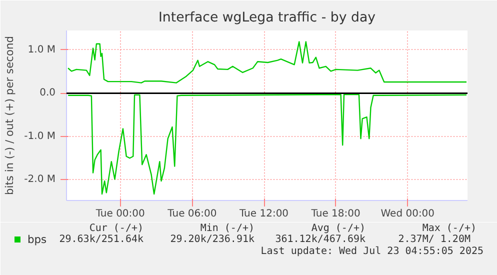  Describe the element at coordinates (116, 228) in the screenshot. I see `text: Cur (-/+)` at that location.